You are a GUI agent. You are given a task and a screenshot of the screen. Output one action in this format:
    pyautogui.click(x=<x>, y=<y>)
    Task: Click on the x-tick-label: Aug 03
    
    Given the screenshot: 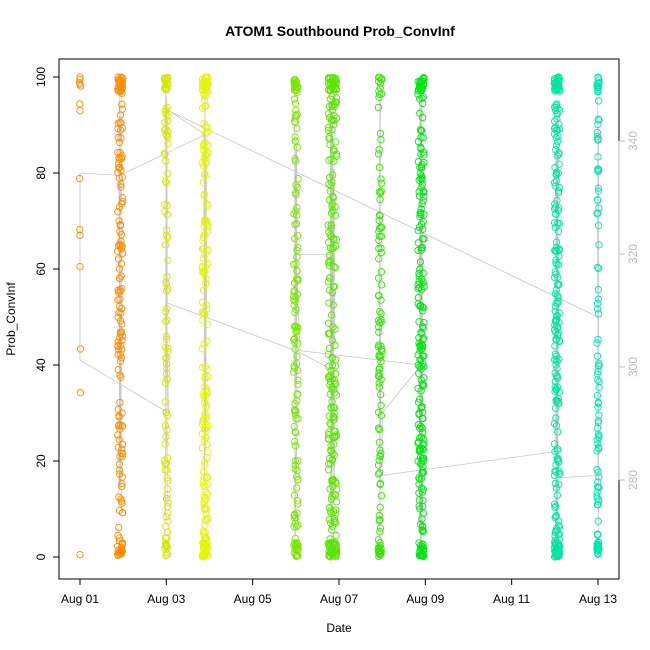 What is the action you would take?
    pyautogui.click(x=166, y=599)
    